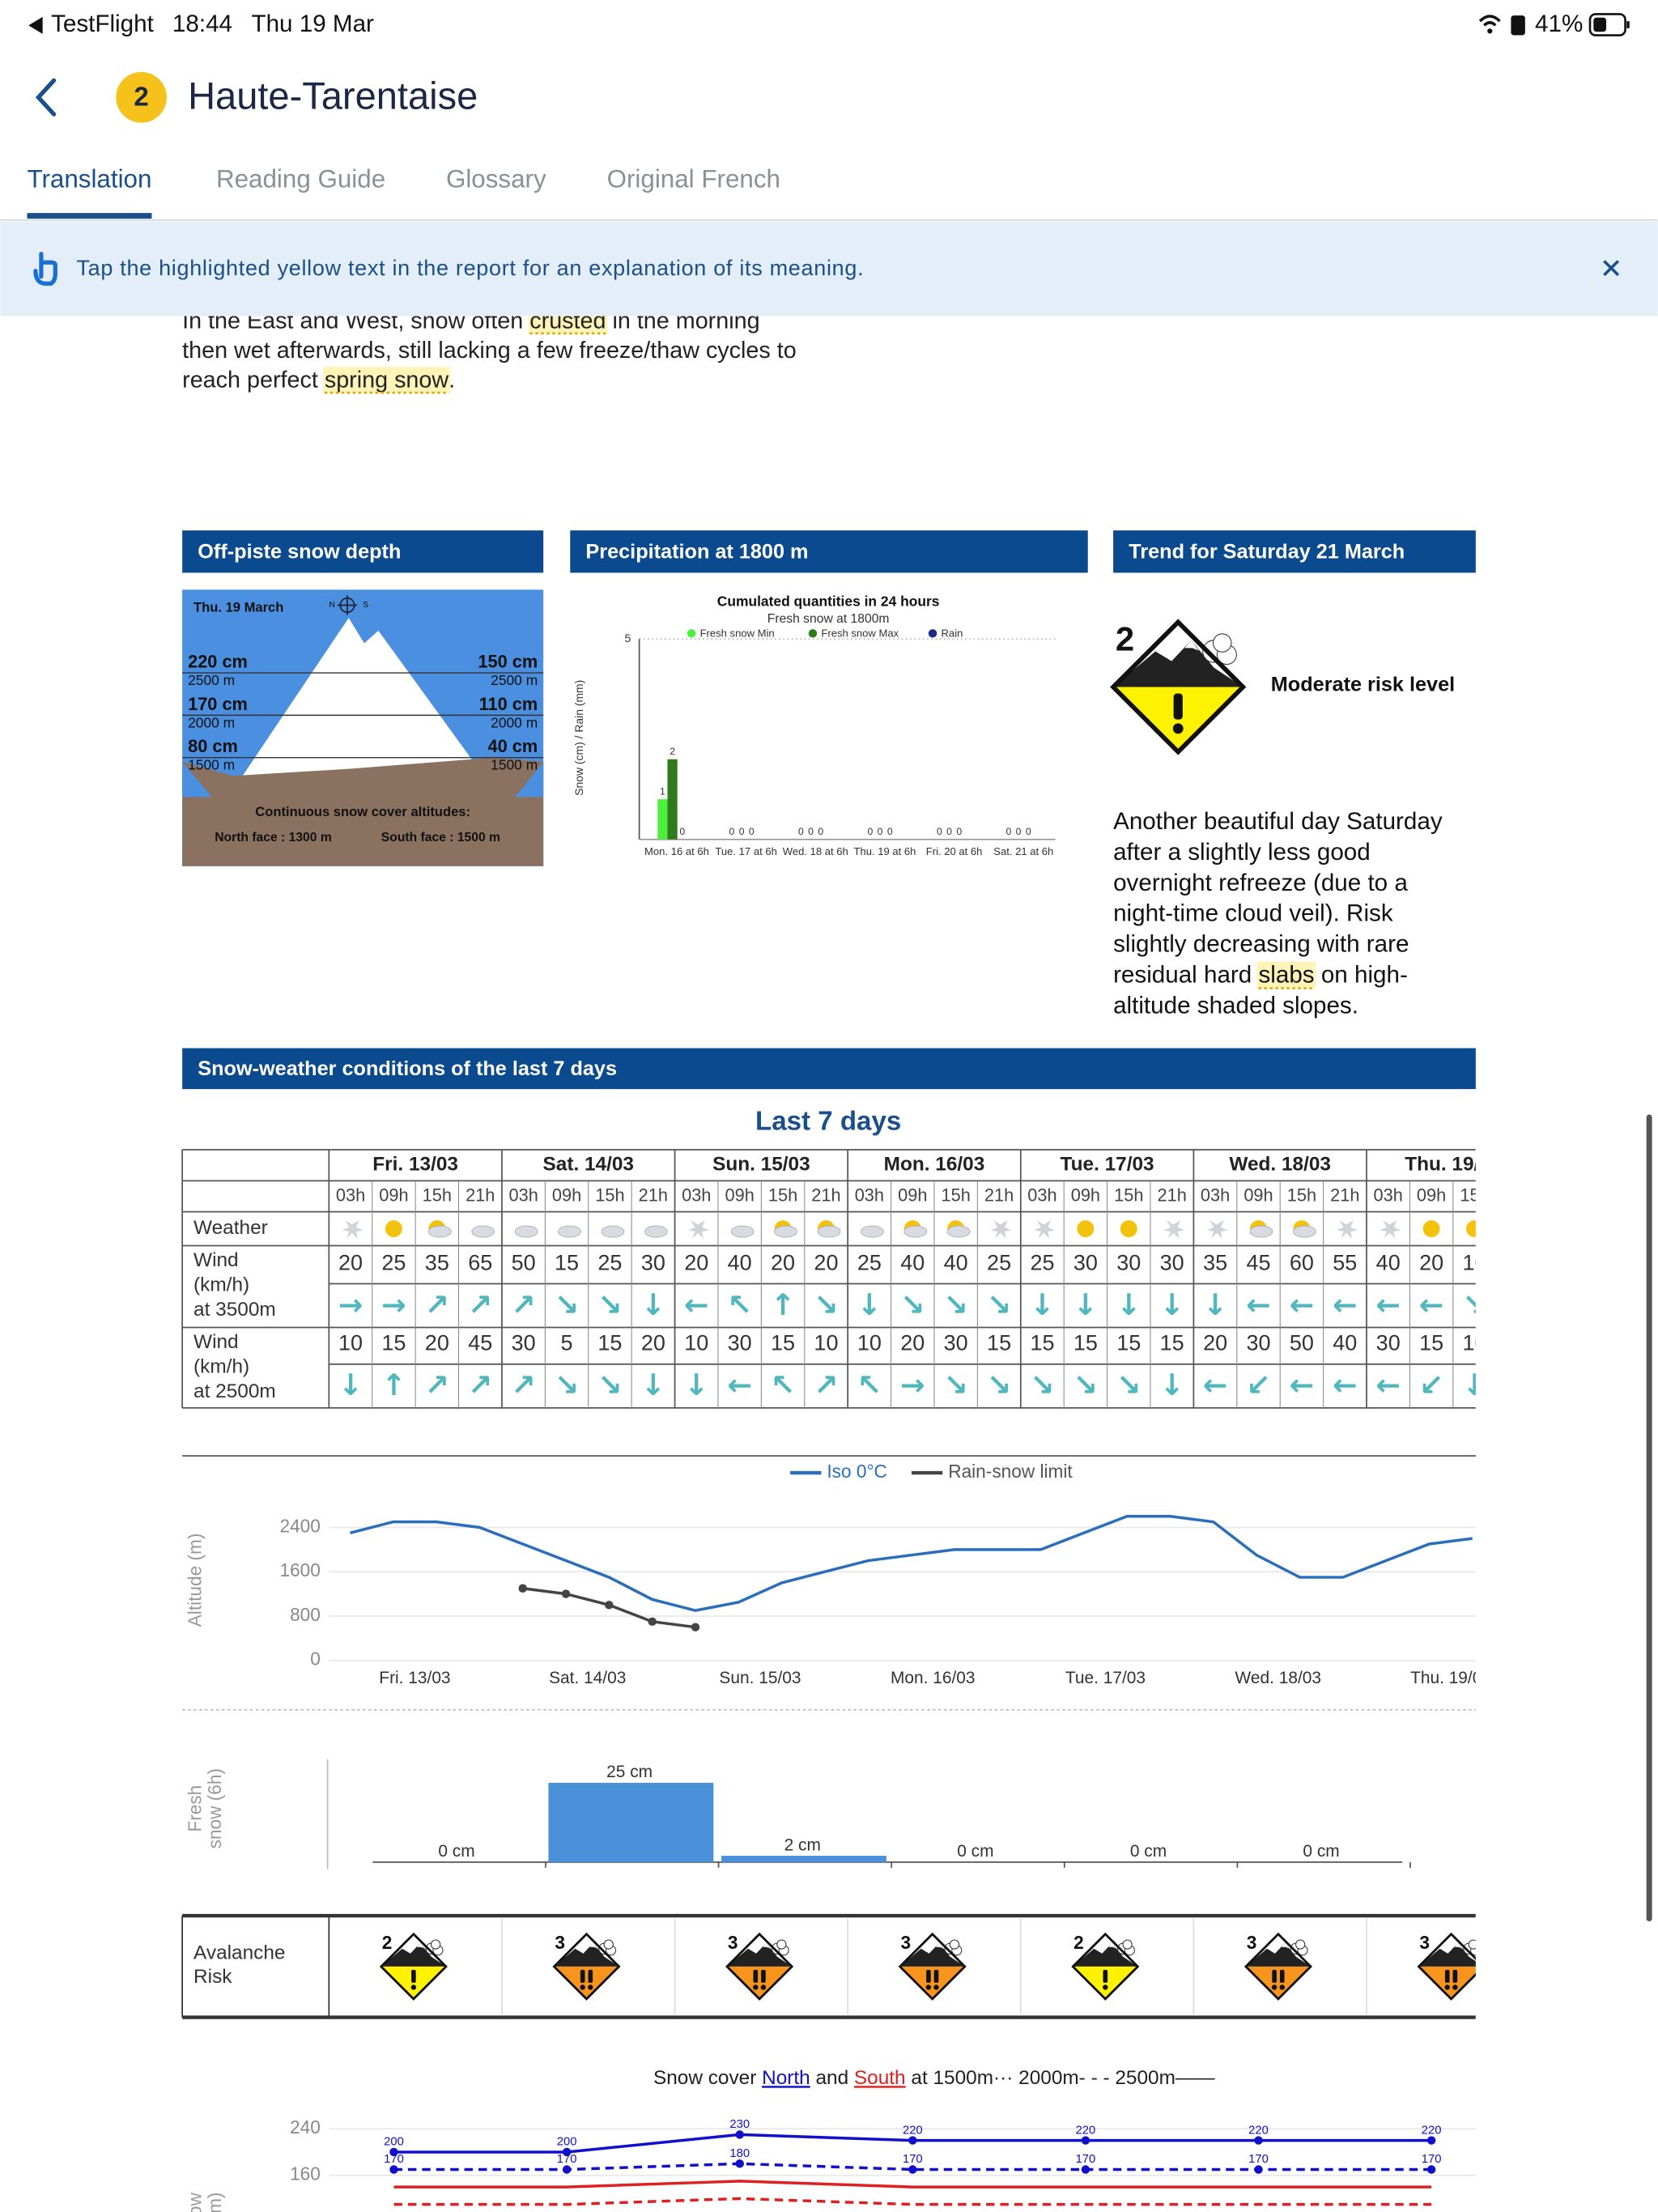 The image size is (1658, 2212). Describe the element at coordinates (815, 851) in the screenshot. I see `x-tick-label: Wed. 18 at 6h` at that location.